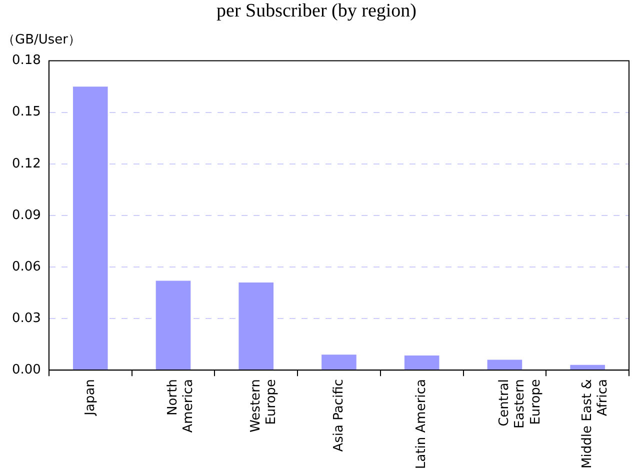  What do you see at coordinates (26, 370) in the screenshot?
I see `y-tick-label: 0.00` at bounding box center [26, 370].